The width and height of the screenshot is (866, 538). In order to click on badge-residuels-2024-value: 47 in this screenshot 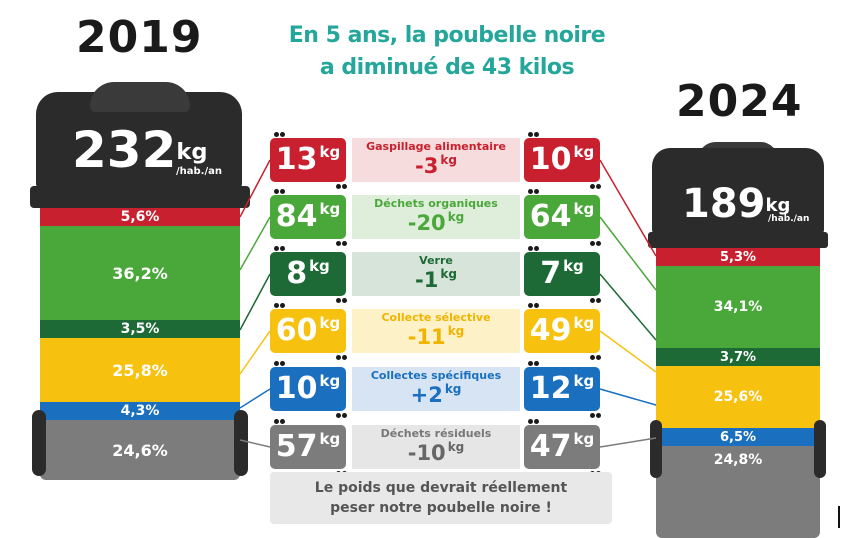, I will do `click(550, 446)`.